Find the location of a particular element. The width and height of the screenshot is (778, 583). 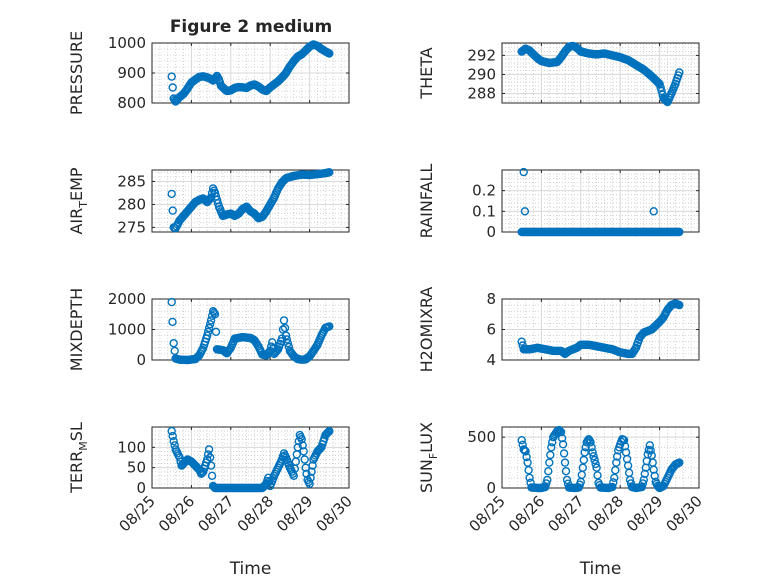

subplot-h2omixra: 4 6 8 H2OMIXRA is located at coordinates (558, 329).